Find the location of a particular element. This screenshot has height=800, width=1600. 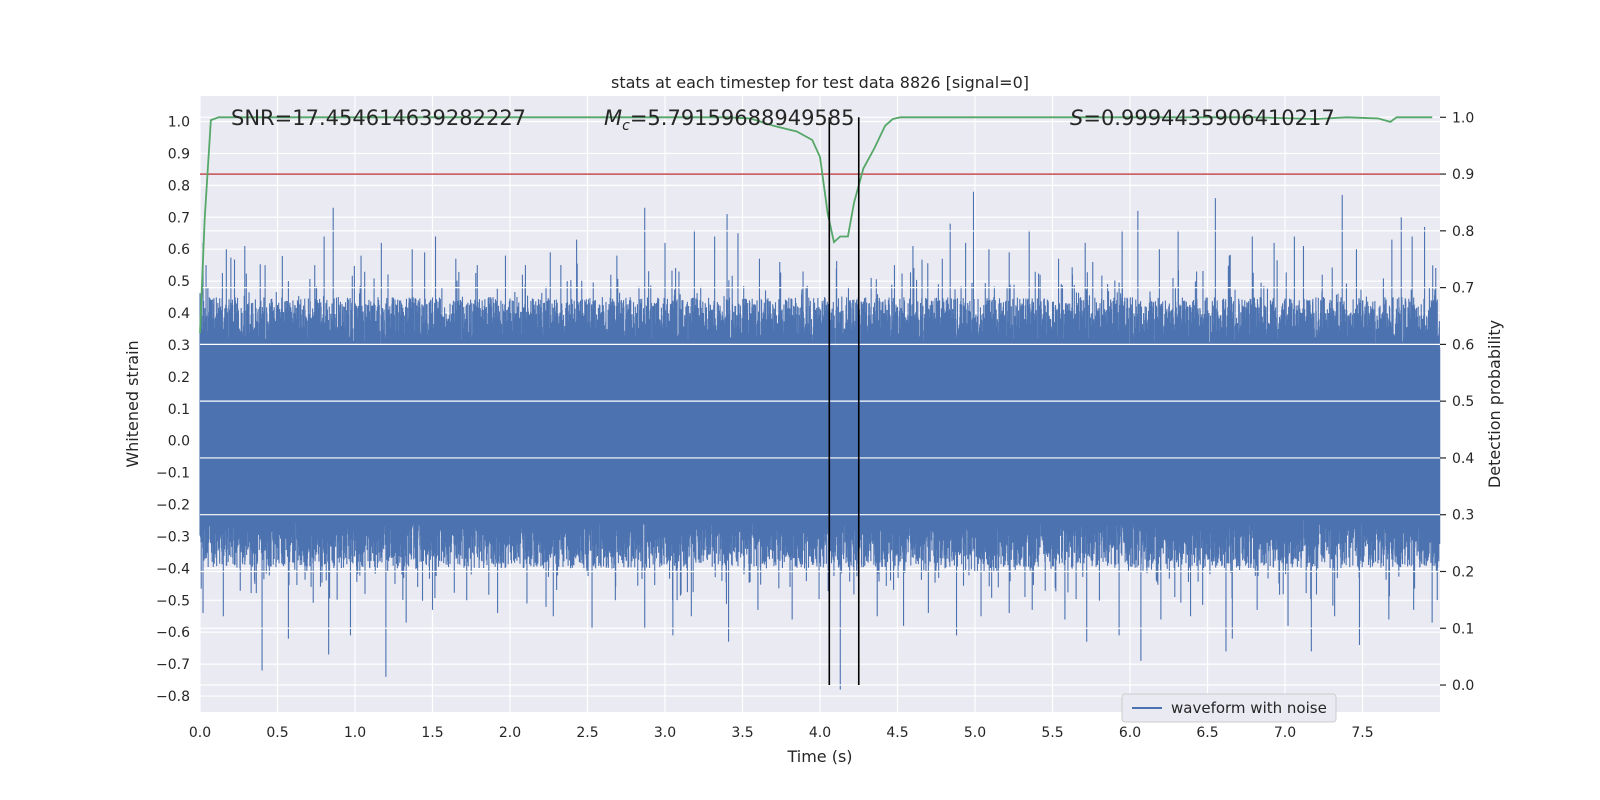

y-right-tick-label: 0.2 is located at coordinates (1463, 572).